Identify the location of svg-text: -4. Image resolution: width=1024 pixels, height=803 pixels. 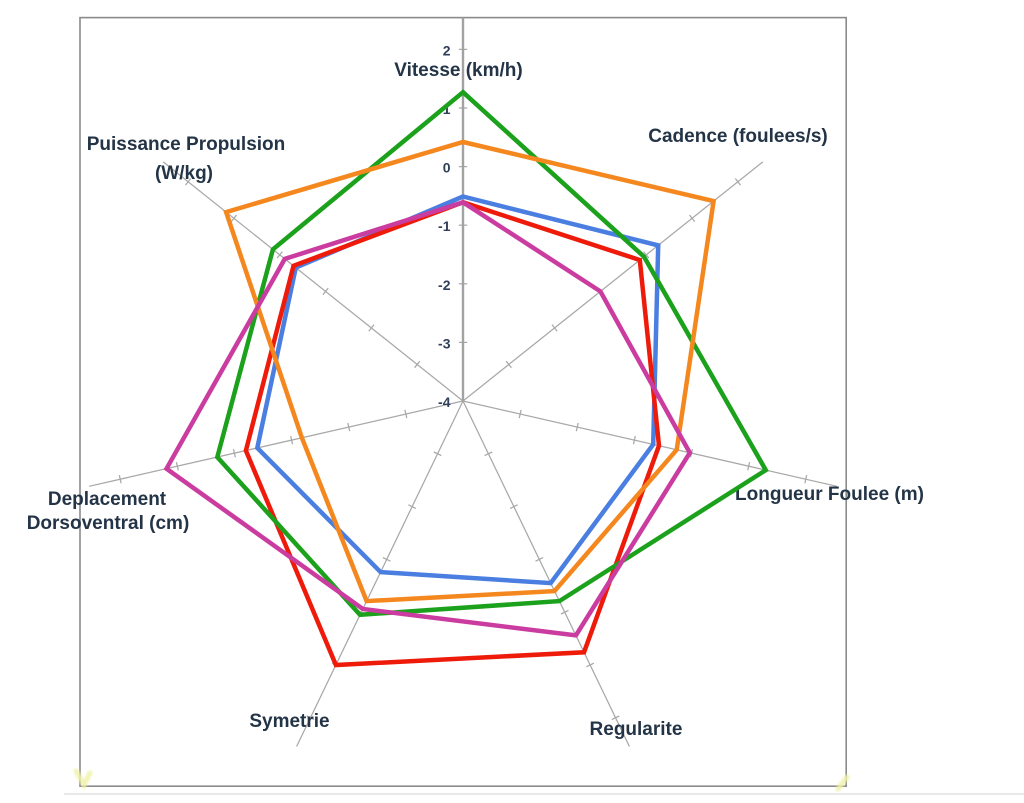
(444, 402).